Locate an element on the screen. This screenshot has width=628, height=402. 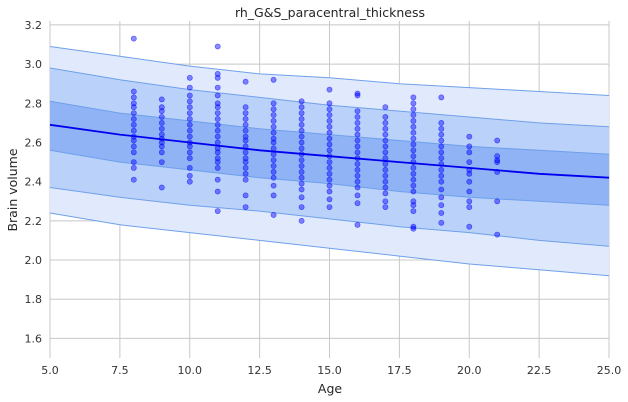
band-outer-lower-edge is located at coordinates (329, 244).